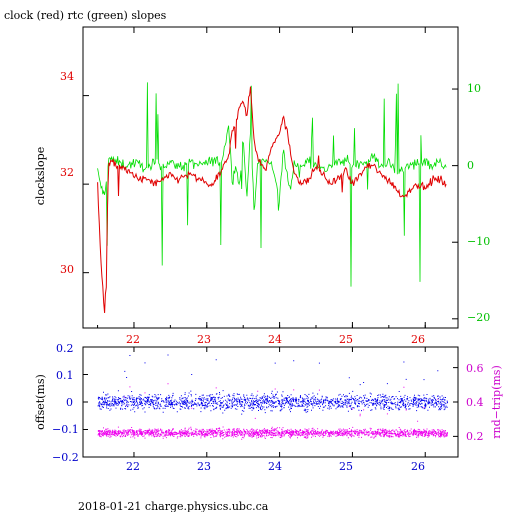 The width and height of the screenshot is (512, 512). I want to click on top-y-axis-label: clockslope, so click(40, 176).